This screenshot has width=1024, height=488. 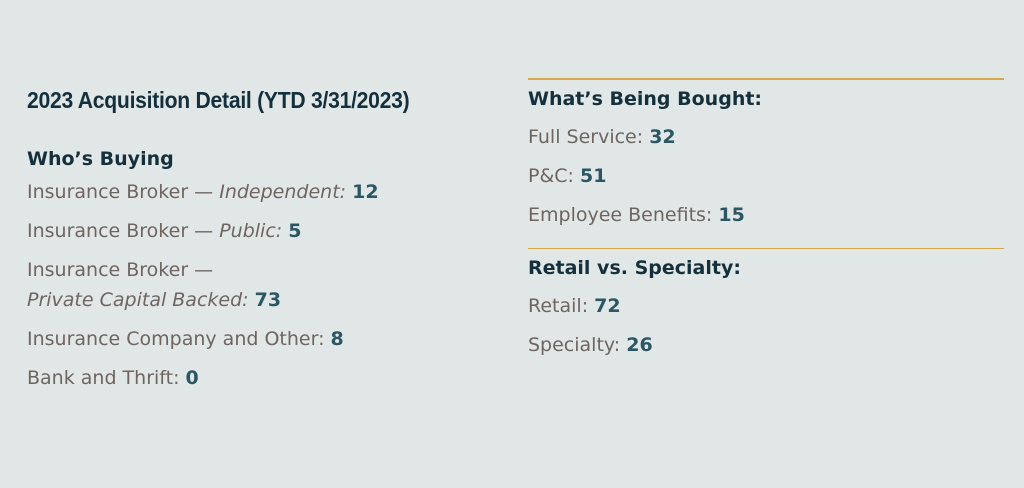 I want to click on bought-label: Employee Benefits:, so click(x=620, y=214).